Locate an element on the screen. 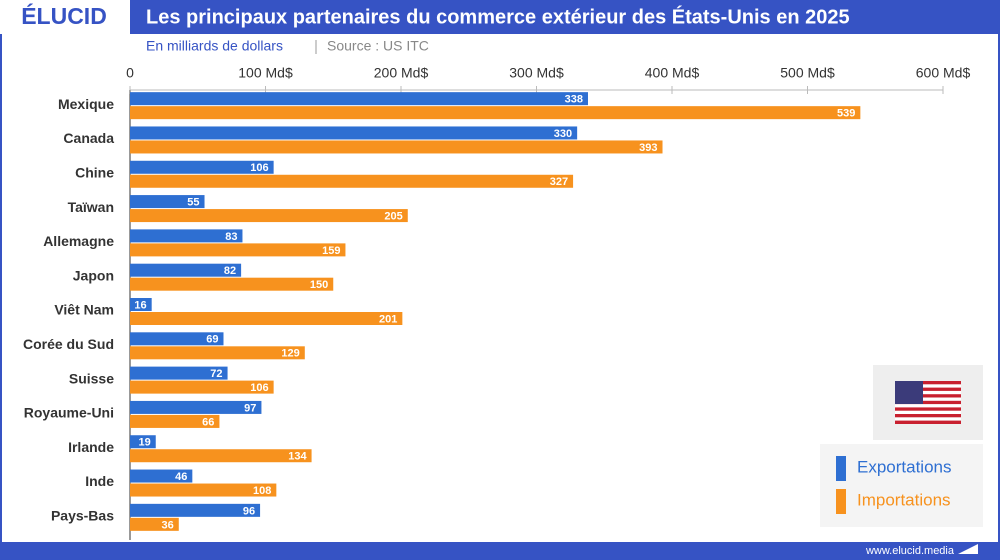 The width and height of the screenshot is (1000, 560). logo: ÉLUCID is located at coordinates (64, 15).